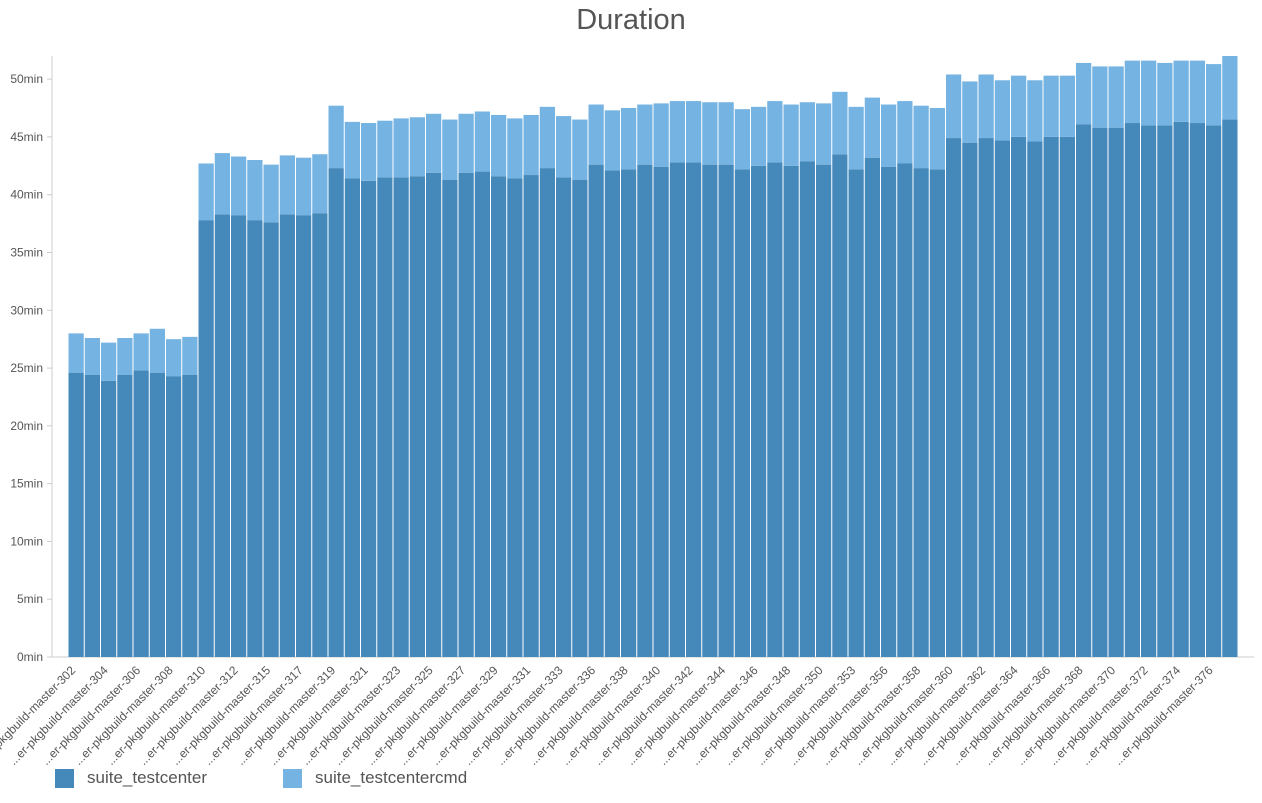  What do you see at coordinates (375, 778) in the screenshot?
I see `legend-item-suite-testcentercmd: suite_testcentercmd` at bounding box center [375, 778].